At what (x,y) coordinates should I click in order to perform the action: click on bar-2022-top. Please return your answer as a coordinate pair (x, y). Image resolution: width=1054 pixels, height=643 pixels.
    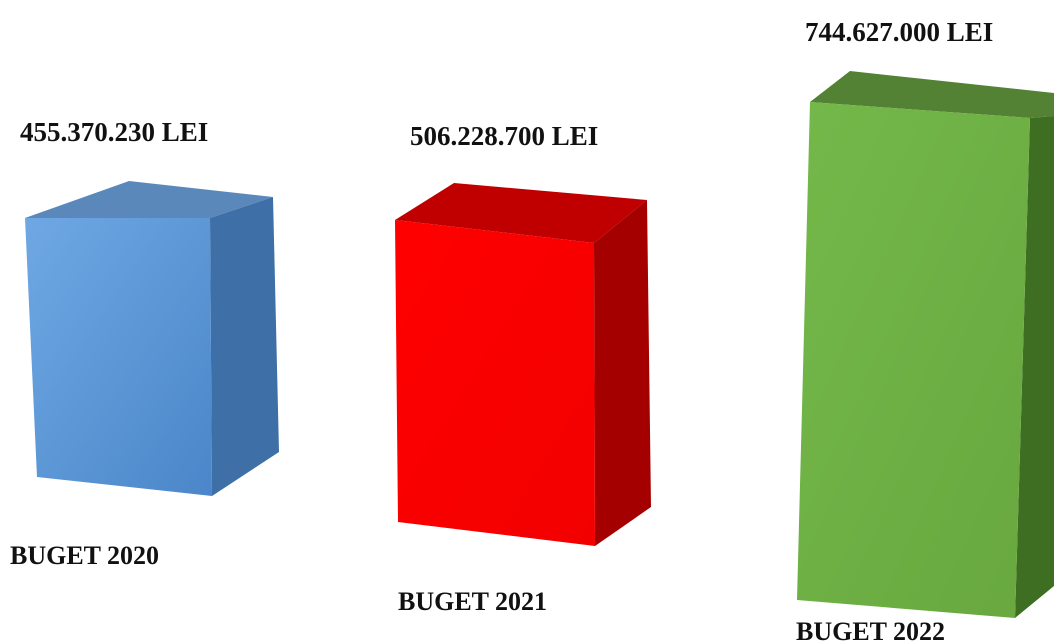
    Looking at the image, I should click on (932, 94).